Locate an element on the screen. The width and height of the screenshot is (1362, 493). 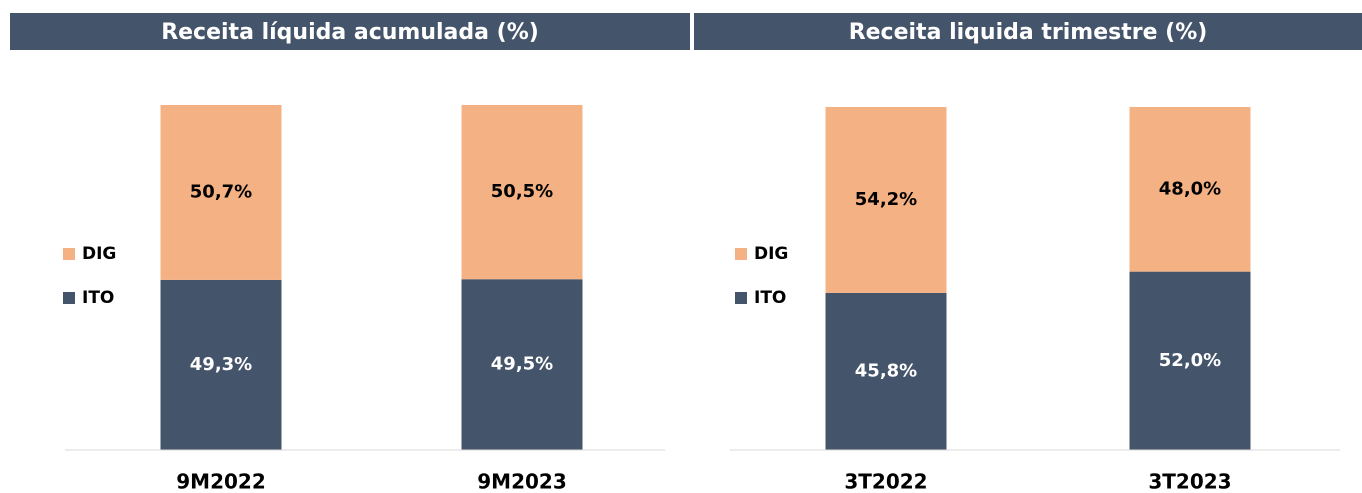
data-label: 50,7% is located at coordinates (221, 191).